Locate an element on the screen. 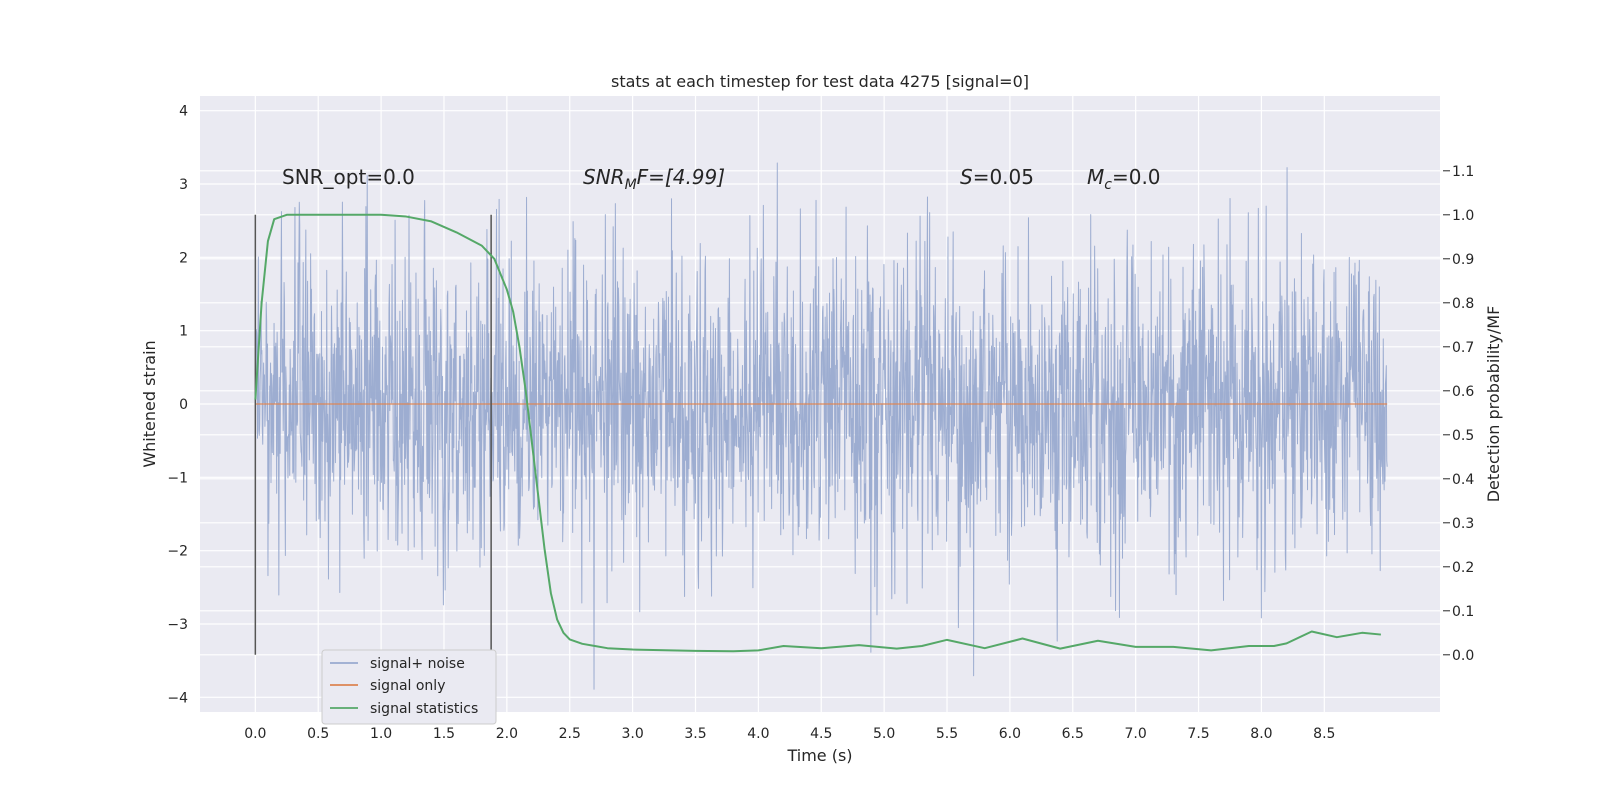 The width and height of the screenshot is (1600, 800). x-tick-label: 5.5 is located at coordinates (947, 734).